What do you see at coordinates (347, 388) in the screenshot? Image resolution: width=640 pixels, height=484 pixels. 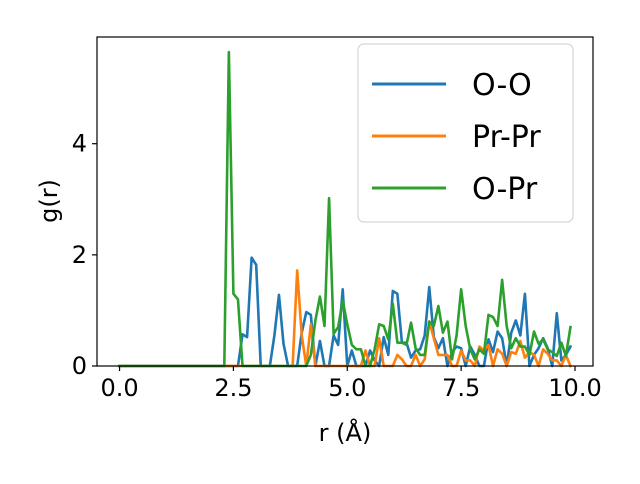 I see `x-tick-label: 5.0` at bounding box center [347, 388].